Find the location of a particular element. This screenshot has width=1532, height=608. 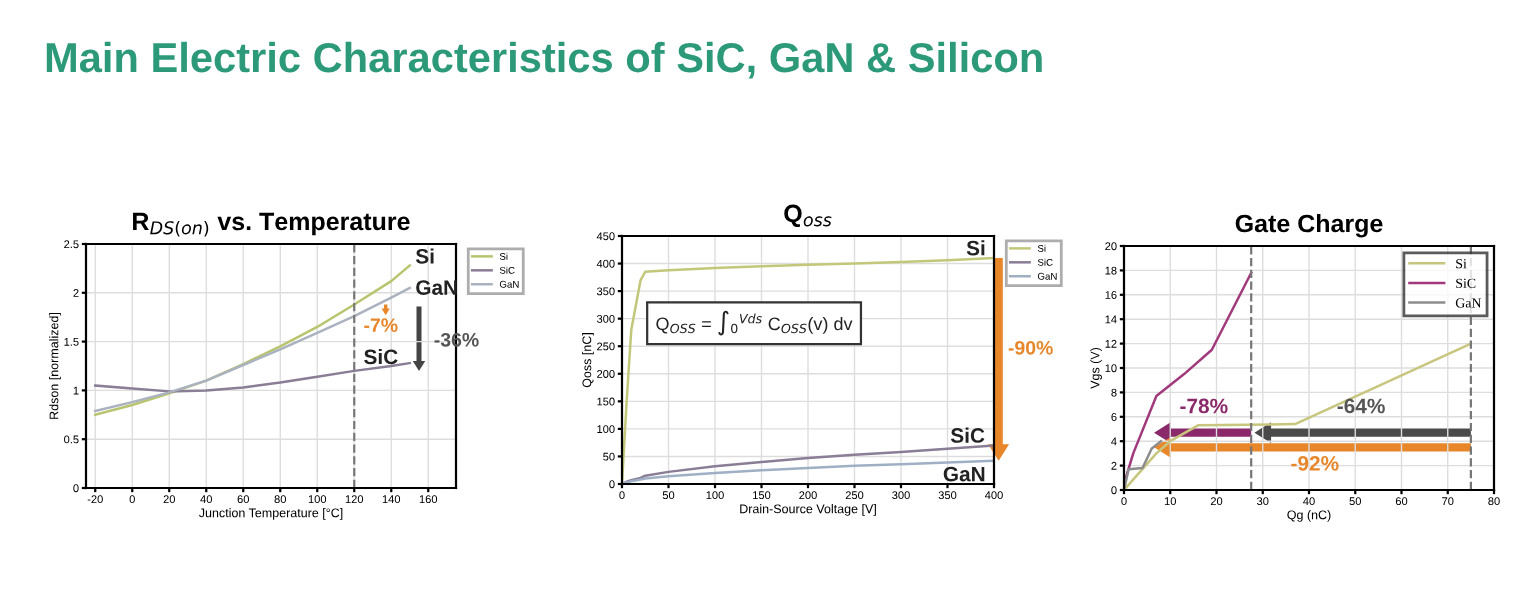

annotation: -64% is located at coordinates (1361, 406).